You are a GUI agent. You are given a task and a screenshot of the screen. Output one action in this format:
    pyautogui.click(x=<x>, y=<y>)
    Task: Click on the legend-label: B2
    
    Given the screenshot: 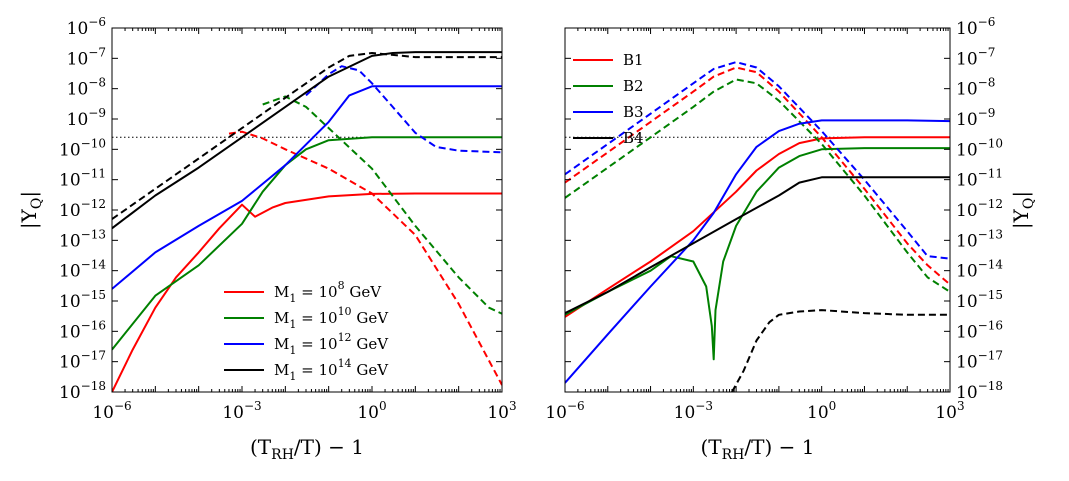 What is the action you would take?
    pyautogui.click(x=633, y=86)
    